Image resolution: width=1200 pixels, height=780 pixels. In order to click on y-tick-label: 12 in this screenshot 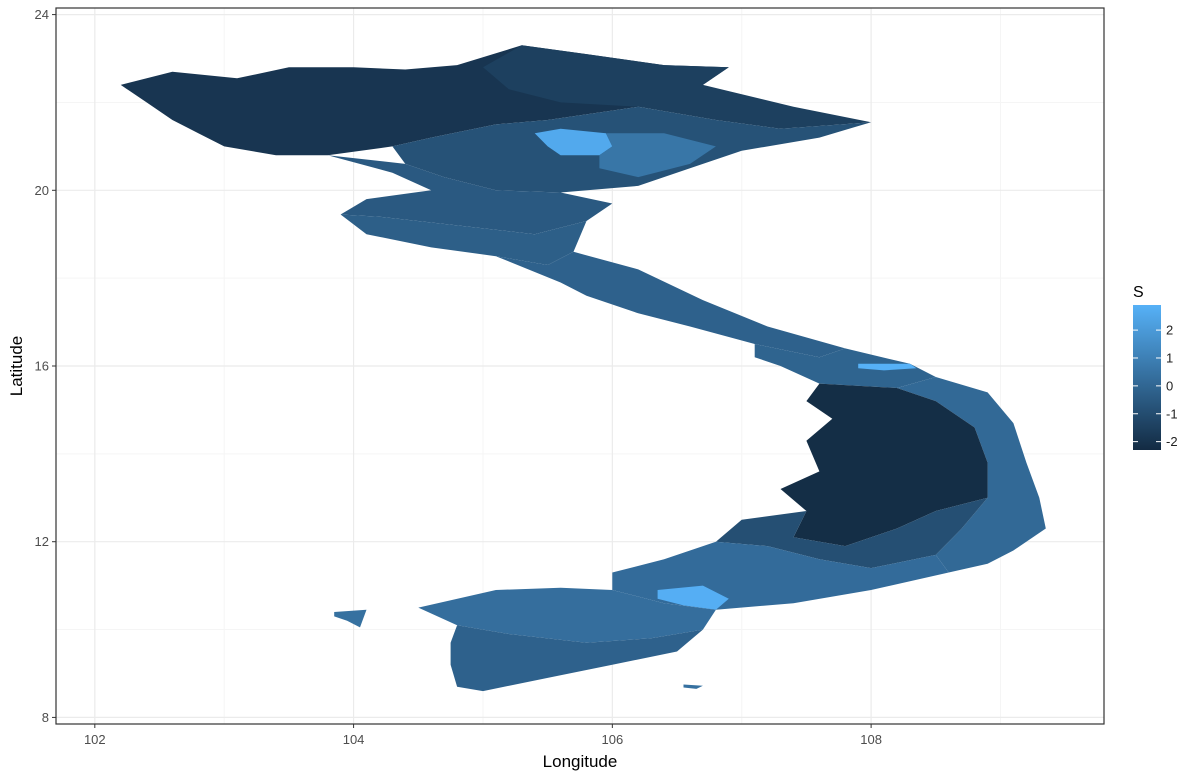, I will do `click(42, 541)`.